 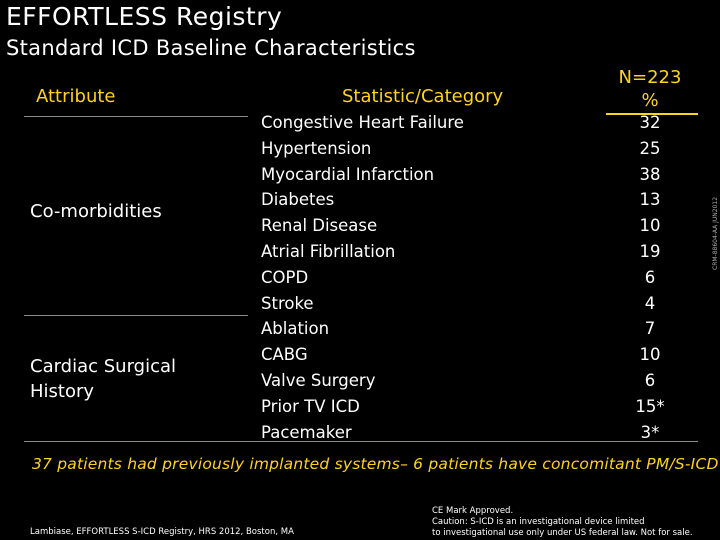 I want to click on row-category: Renal Disease, so click(x=319, y=226).